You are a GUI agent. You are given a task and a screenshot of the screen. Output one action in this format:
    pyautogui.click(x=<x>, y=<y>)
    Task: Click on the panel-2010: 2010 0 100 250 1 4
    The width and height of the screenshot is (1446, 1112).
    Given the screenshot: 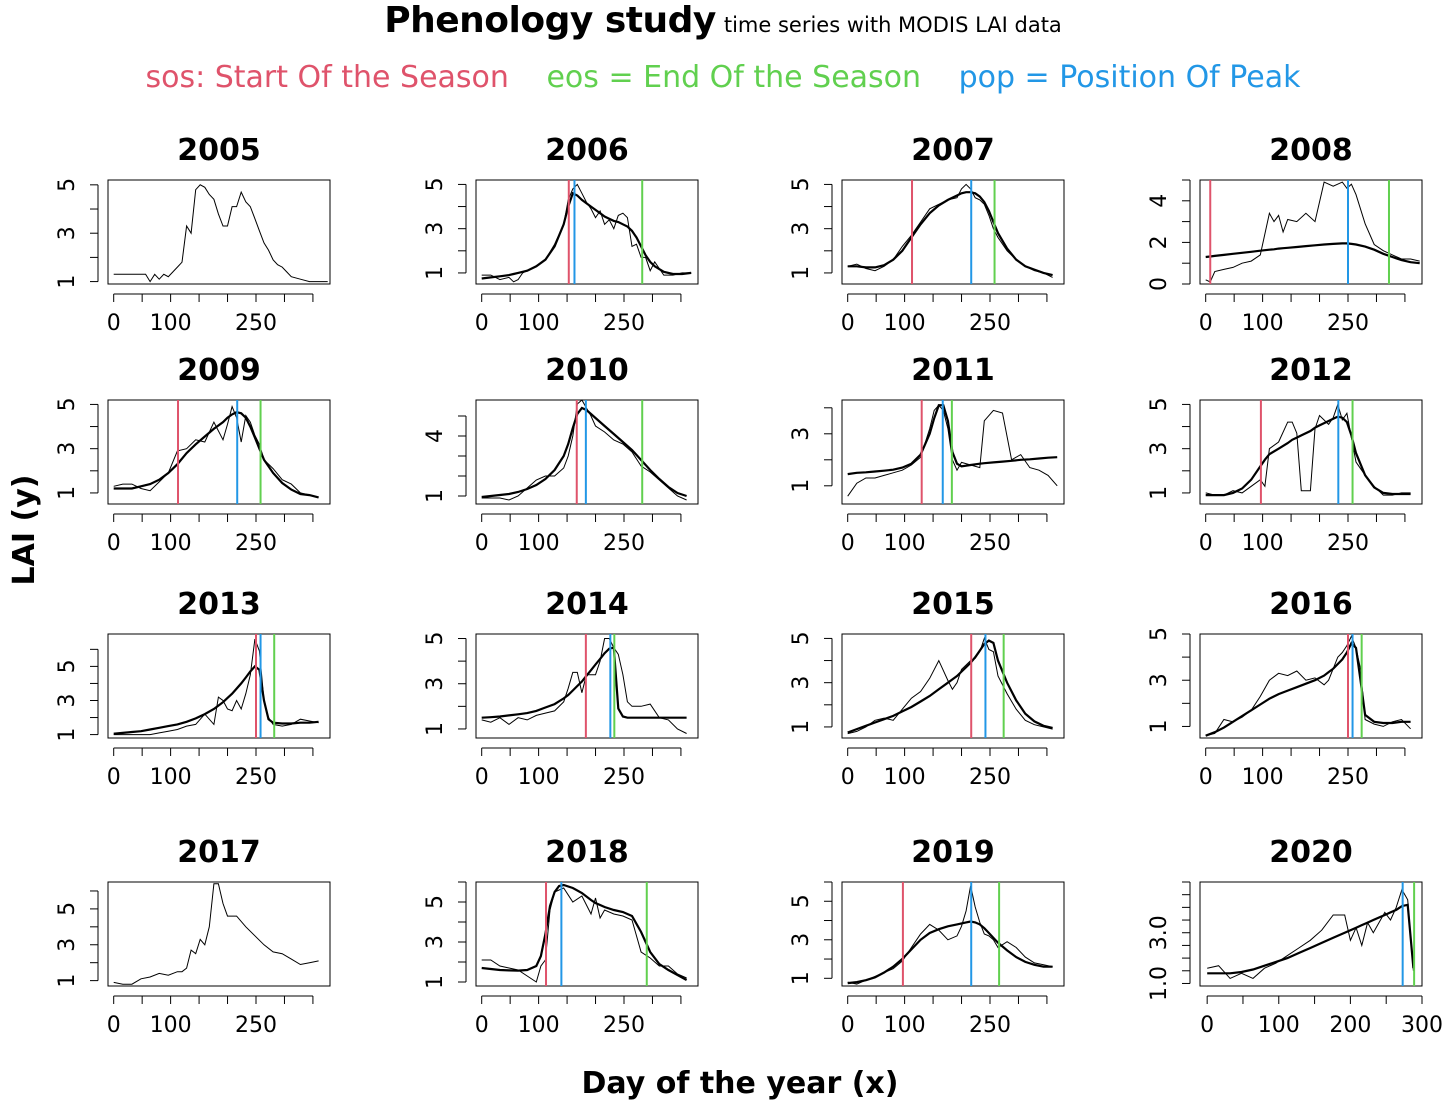 What is the action you would take?
    pyautogui.click(x=561, y=454)
    